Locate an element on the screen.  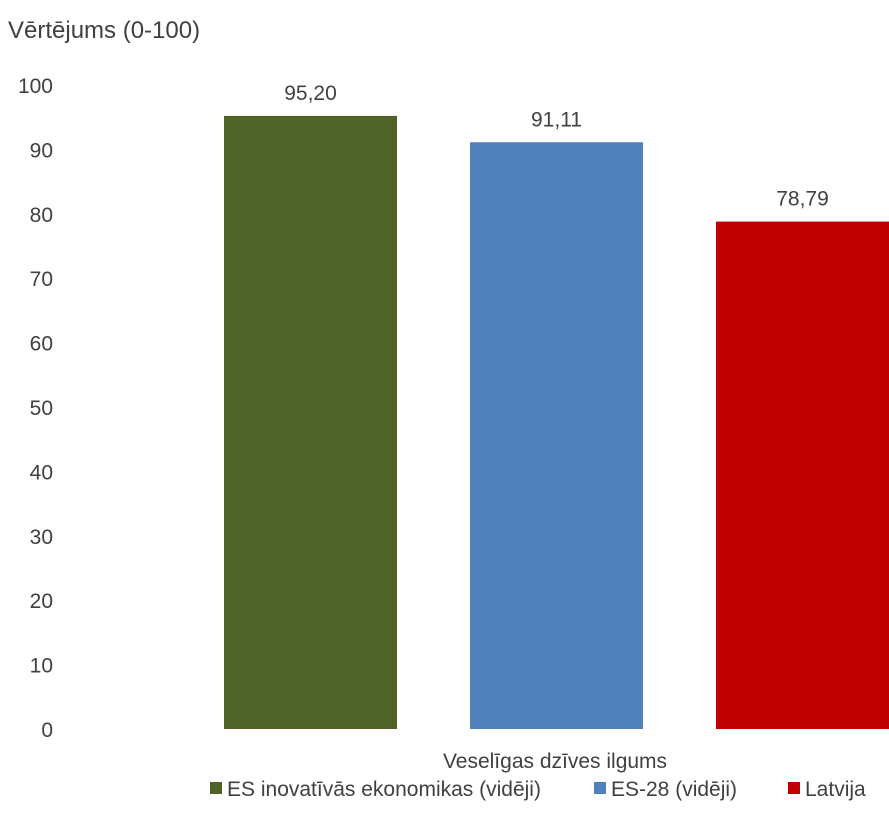
y-tick-label: 80 is located at coordinates (41, 215).